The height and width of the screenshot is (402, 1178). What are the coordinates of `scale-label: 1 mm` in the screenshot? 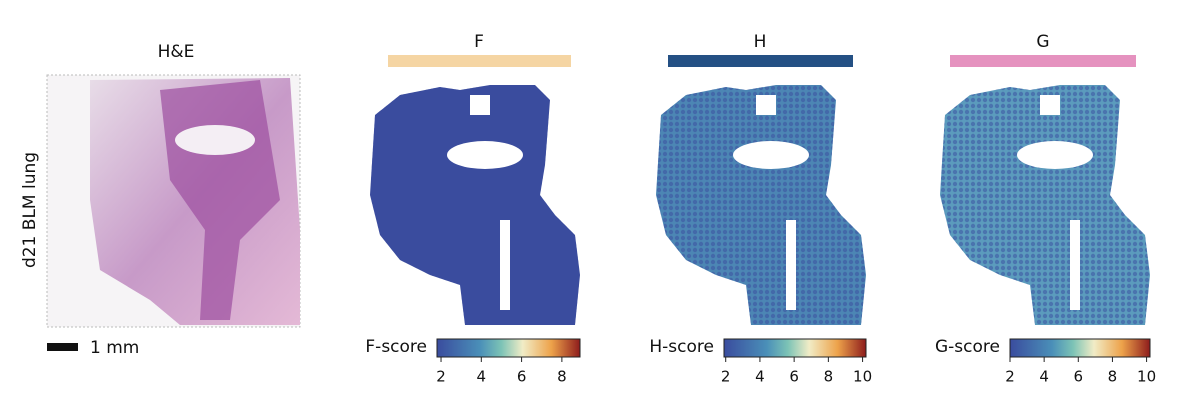 It's located at (114, 348).